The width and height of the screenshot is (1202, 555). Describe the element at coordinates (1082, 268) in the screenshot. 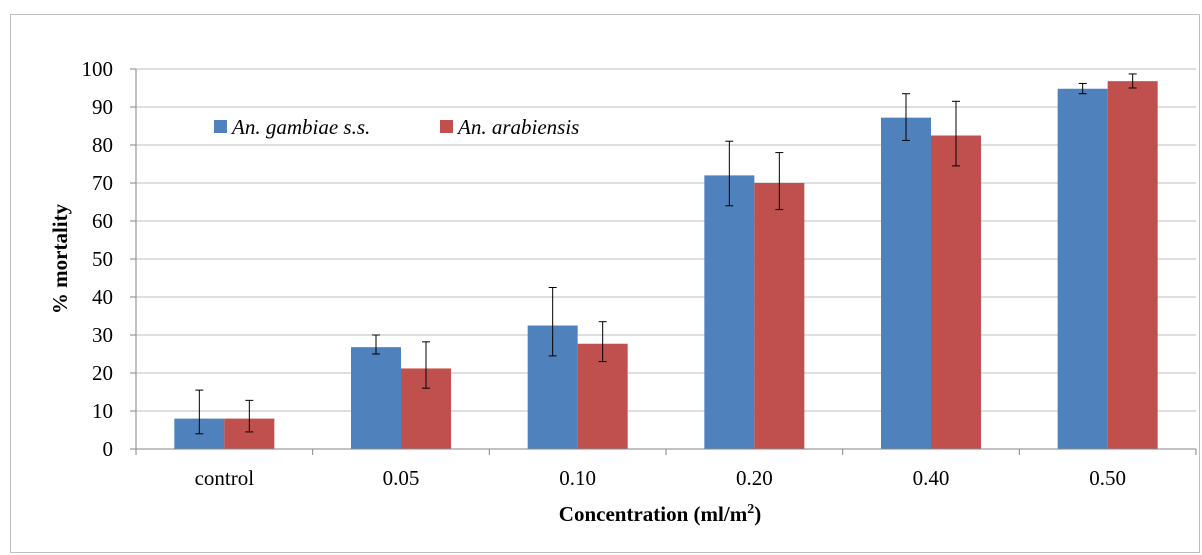

I see `bar-gambiae-0.50` at that location.